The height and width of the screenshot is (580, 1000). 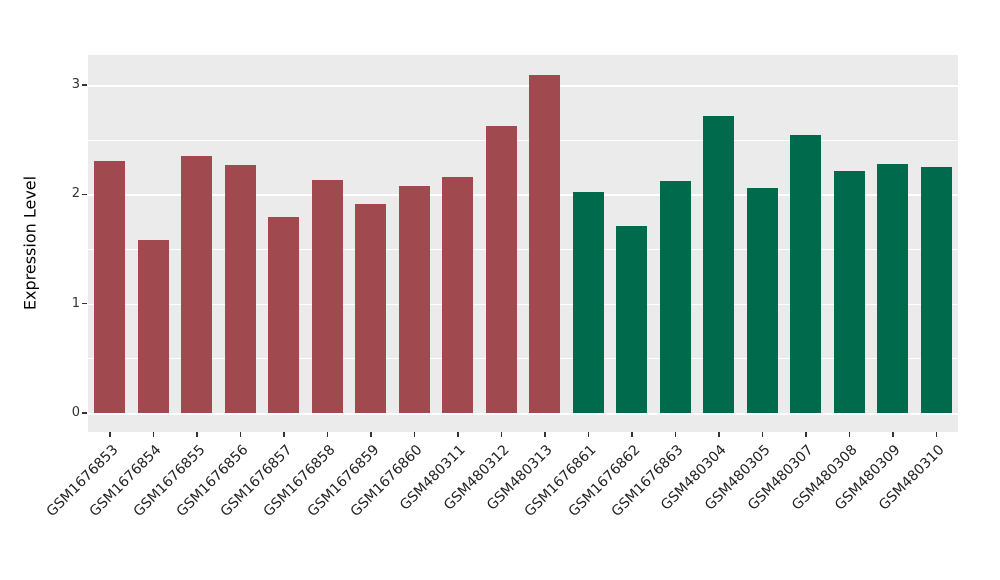 What do you see at coordinates (125, 481) in the screenshot?
I see `x-tick-label: GSM1676854` at bounding box center [125, 481].